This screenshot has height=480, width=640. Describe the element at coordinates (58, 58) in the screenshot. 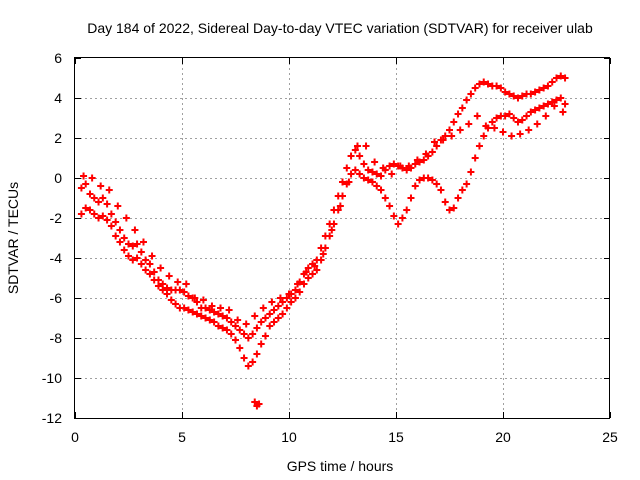

I see `y-tick-label: 6` at that location.